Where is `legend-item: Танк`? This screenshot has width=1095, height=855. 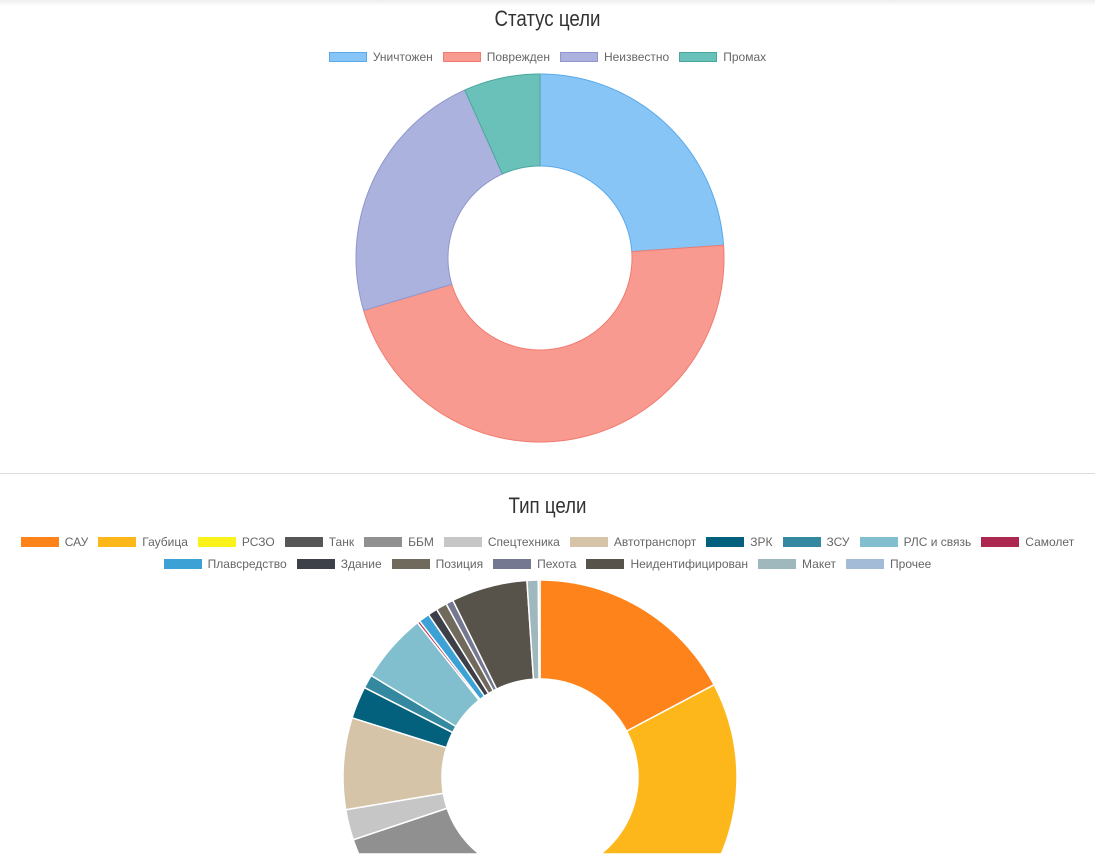 legend-item: Танк is located at coordinates (319, 542).